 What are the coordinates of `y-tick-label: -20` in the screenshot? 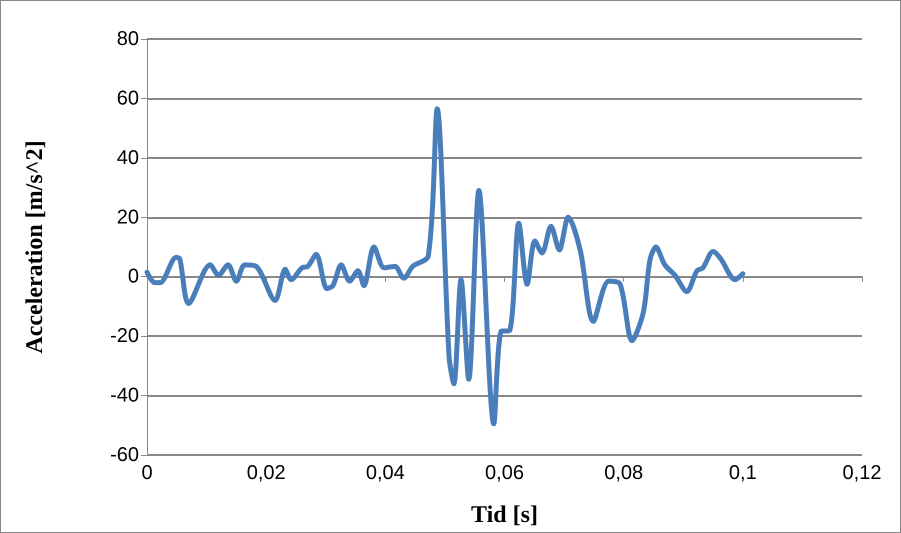 It's located at (124, 336).